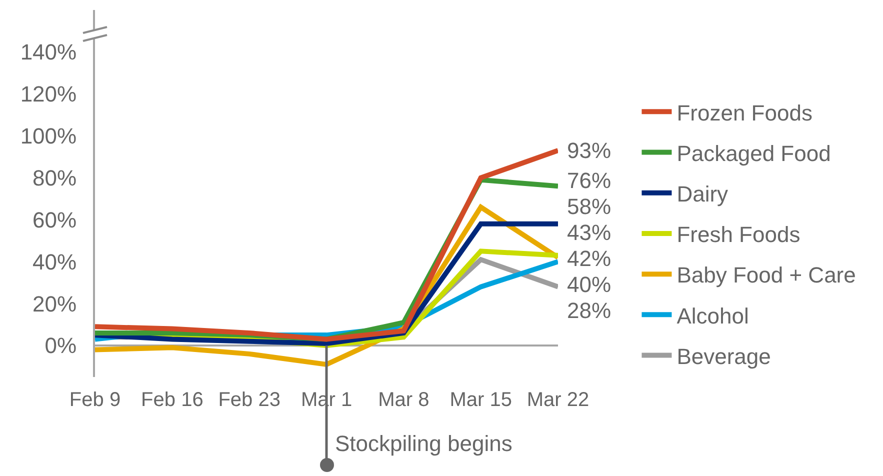  What do you see at coordinates (172, 400) in the screenshot?
I see `x-tick-label: Feb 16` at bounding box center [172, 400].